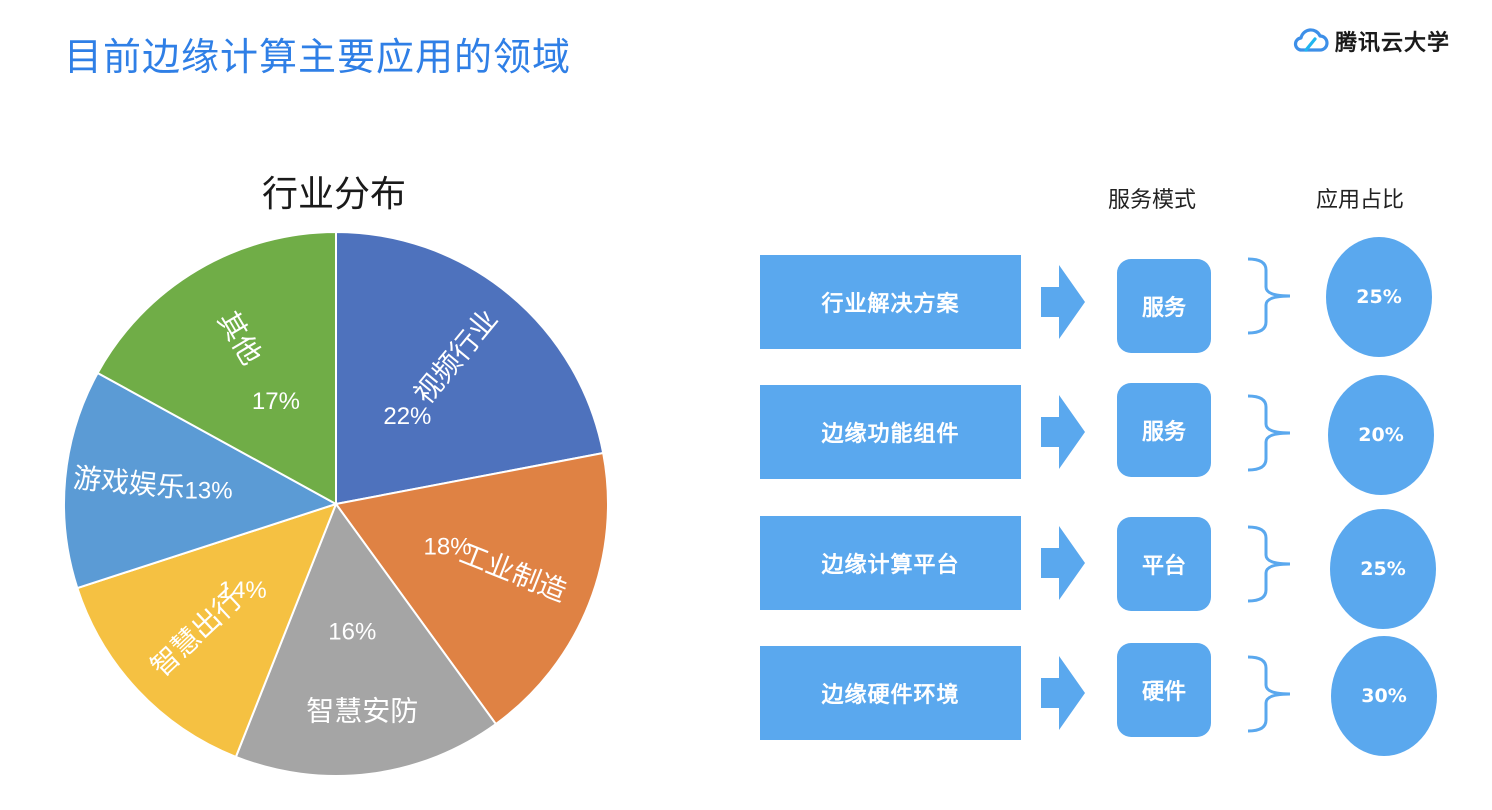  Describe the element at coordinates (890, 563) in the screenshot. I see `solution-box-edge-platform: 边缘计算平台` at that location.